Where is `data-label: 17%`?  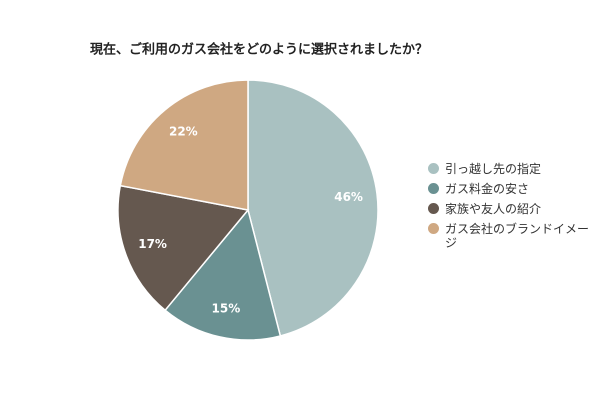
data-label: 17% is located at coordinates (152, 244).